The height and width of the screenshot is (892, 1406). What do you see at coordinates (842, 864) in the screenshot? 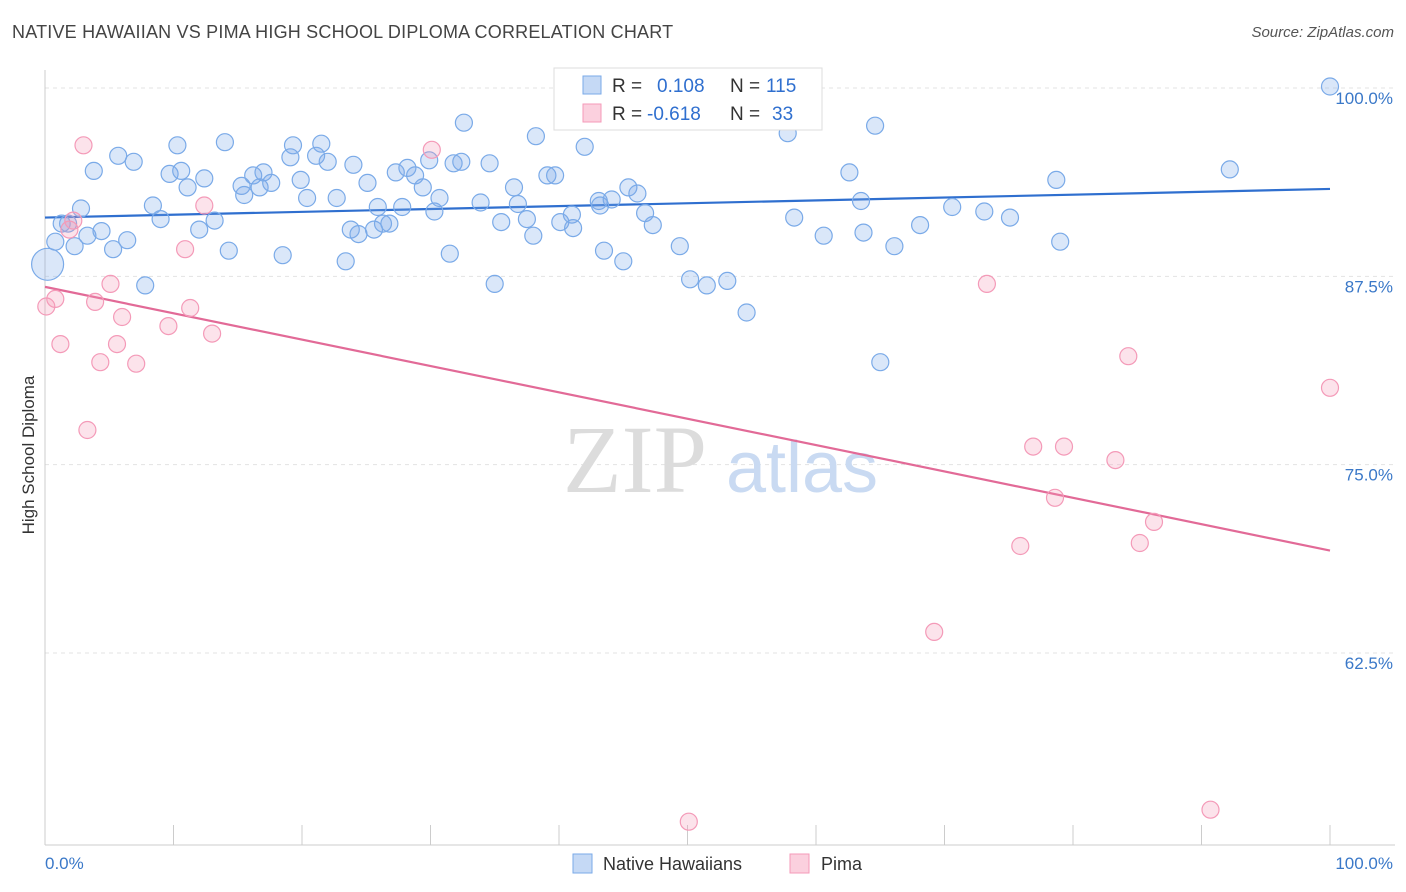
I see `bottom-legend-label: Pima` at bounding box center [842, 864].